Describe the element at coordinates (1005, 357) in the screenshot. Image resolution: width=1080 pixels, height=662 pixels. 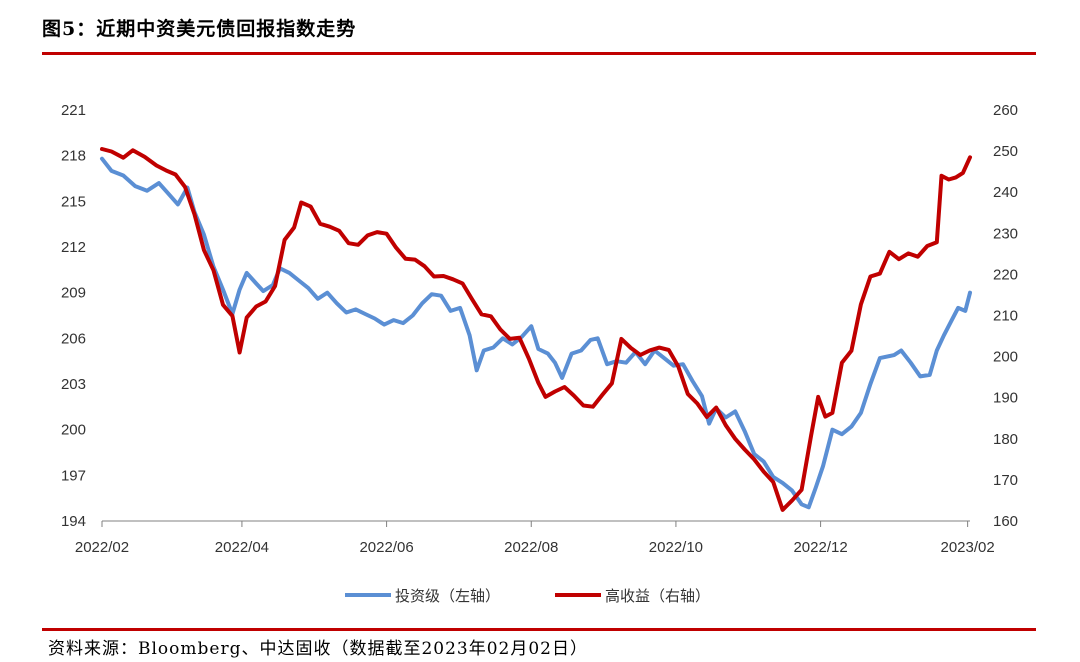
I see `y-right-tick-label: 200` at that location.